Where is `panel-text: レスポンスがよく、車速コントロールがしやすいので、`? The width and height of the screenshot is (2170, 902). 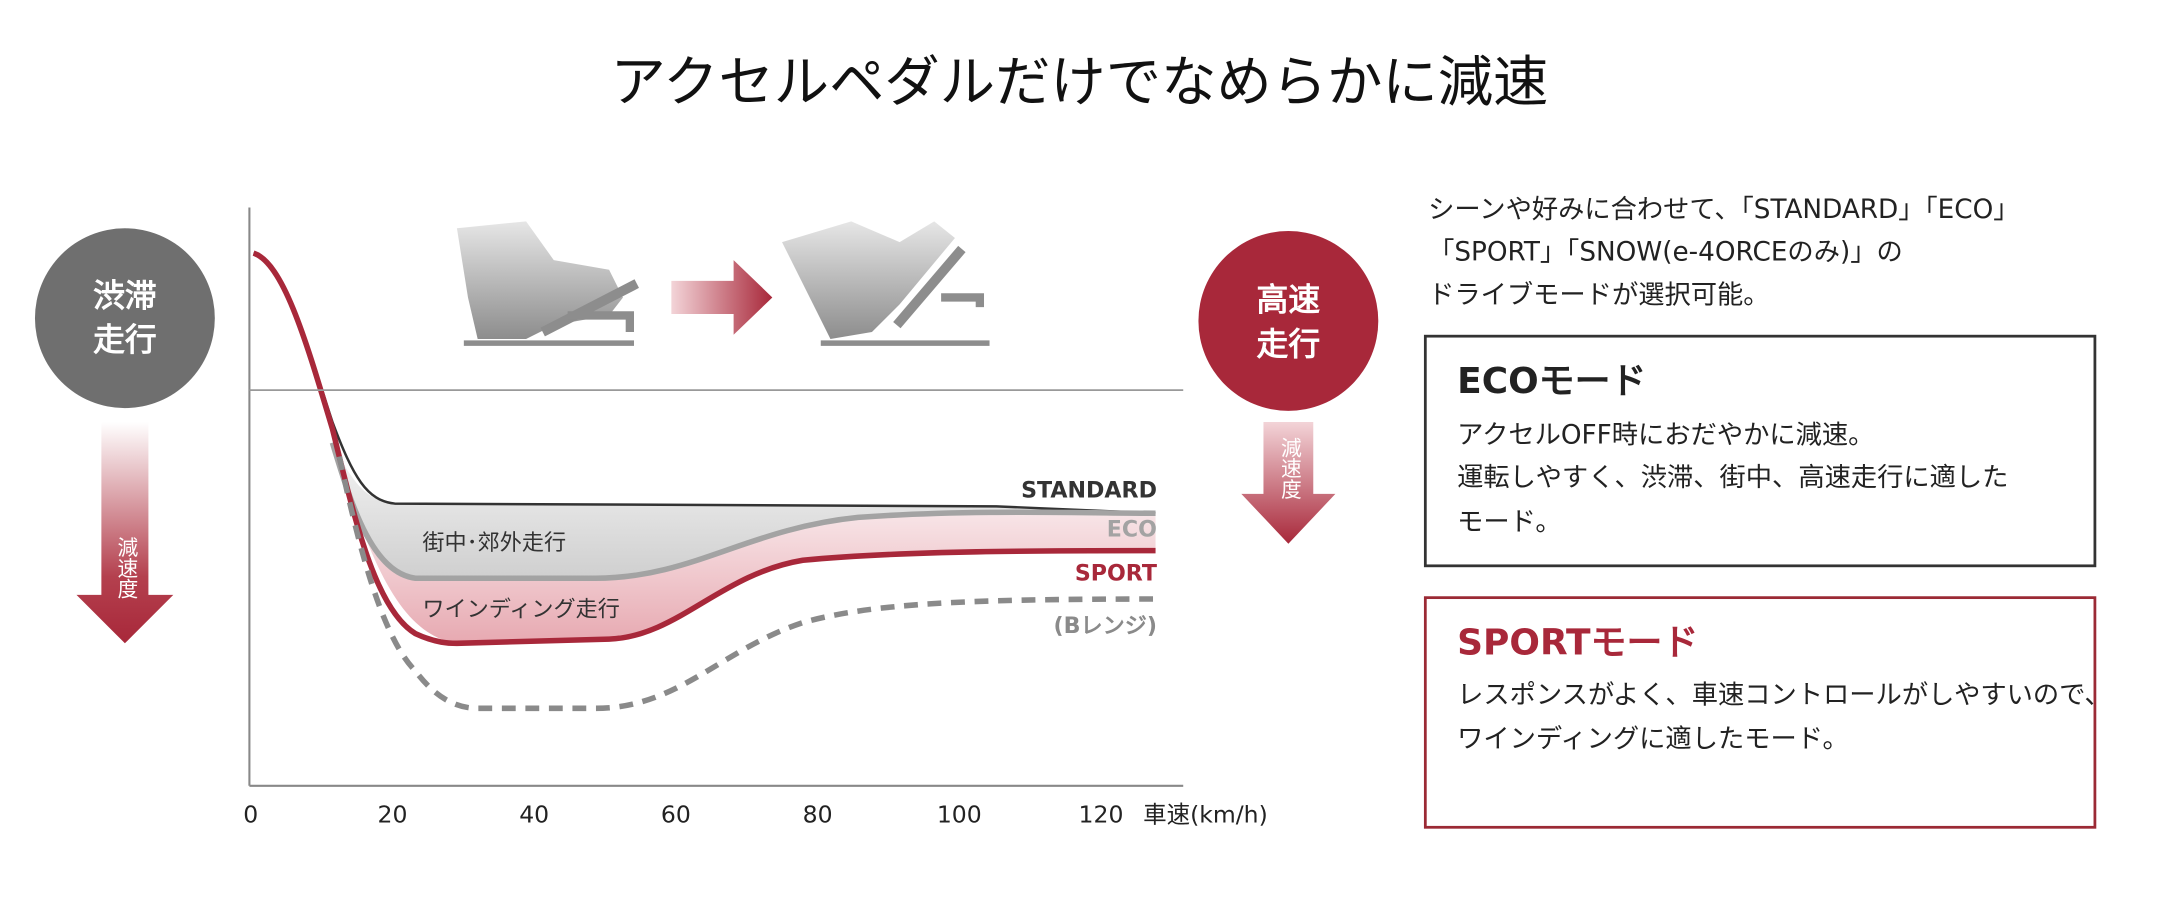
panel-text: レスポンスがよく、車速コントロールがしやすいので、 is located at coordinates (1784, 695).